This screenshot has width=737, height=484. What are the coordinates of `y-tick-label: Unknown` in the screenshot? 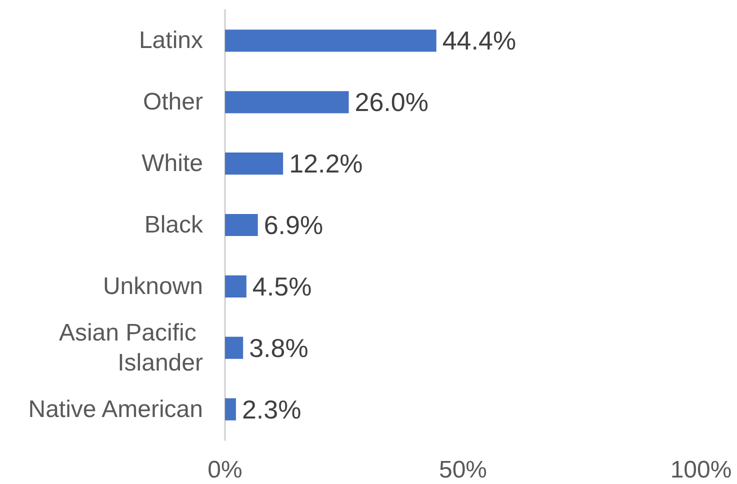 It's located at (152, 286).